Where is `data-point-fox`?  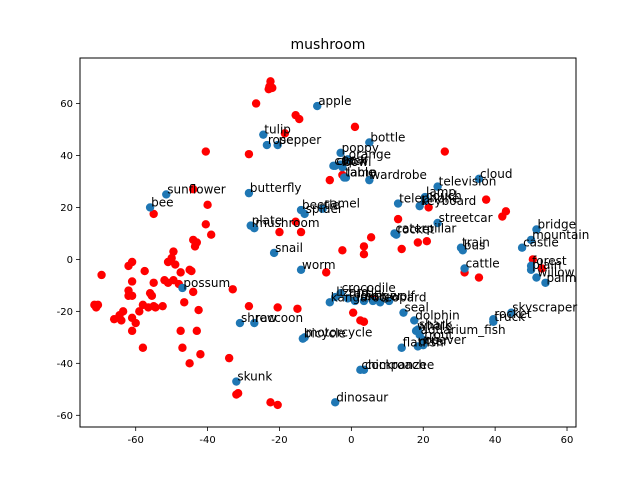
data-point-fox is located at coordinates (355, 301).